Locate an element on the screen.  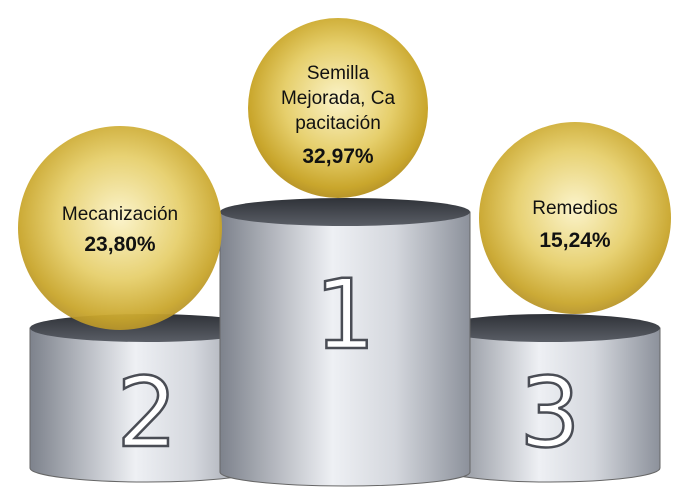
podium-third is located at coordinates (550, 398).